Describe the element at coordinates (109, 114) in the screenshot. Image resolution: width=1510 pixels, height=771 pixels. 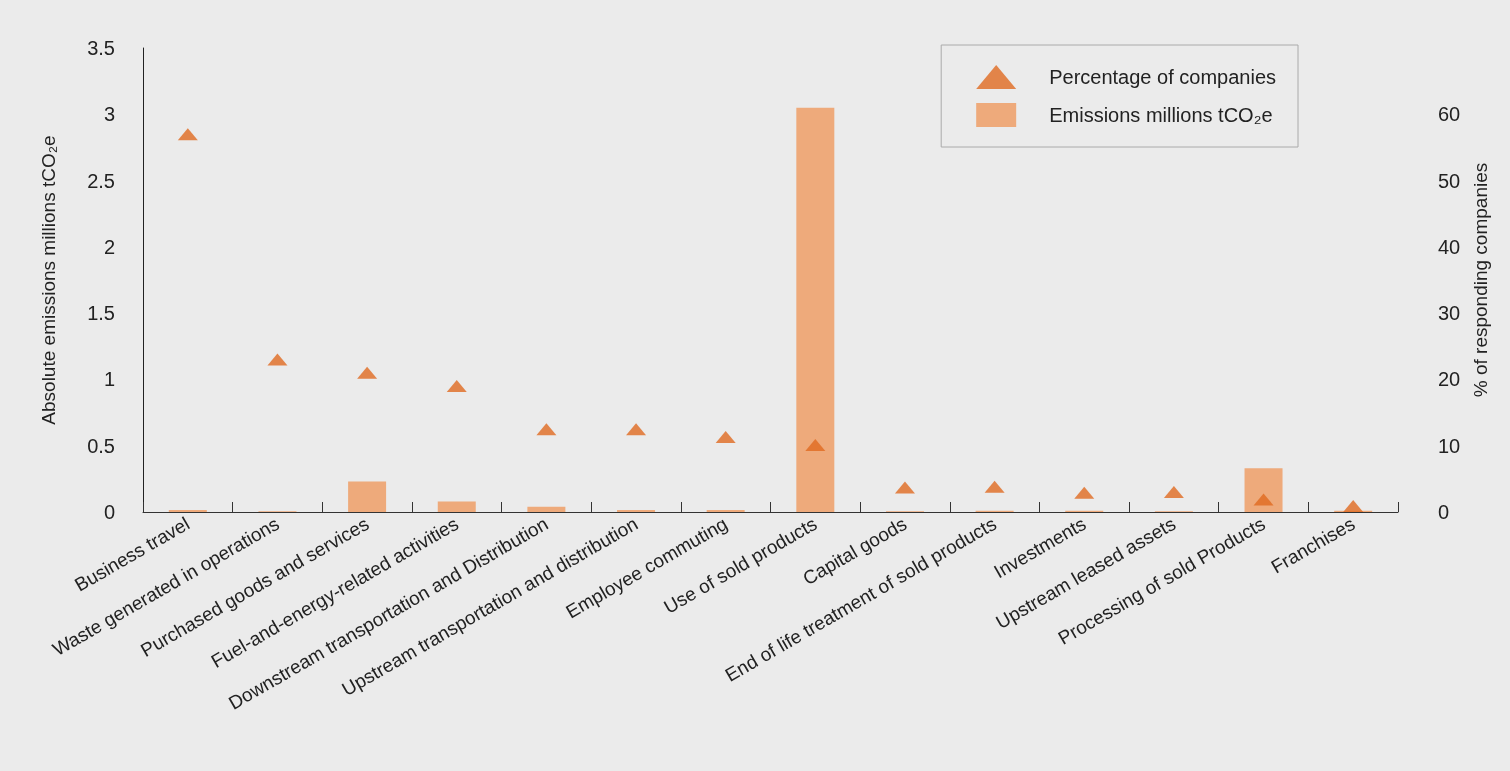
I see `y-tick-label: 3` at that location.